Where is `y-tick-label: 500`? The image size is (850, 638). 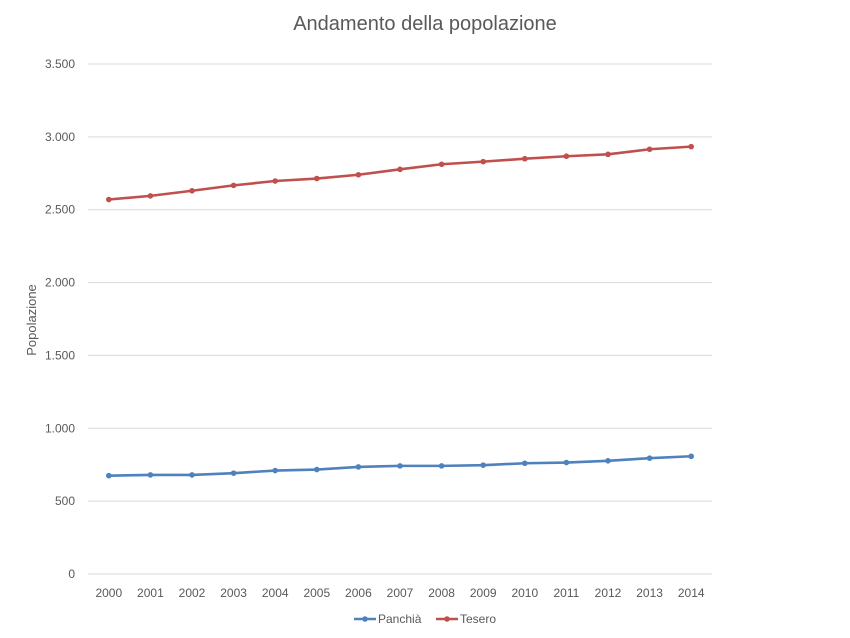 y-tick-label: 500 is located at coordinates (65, 501).